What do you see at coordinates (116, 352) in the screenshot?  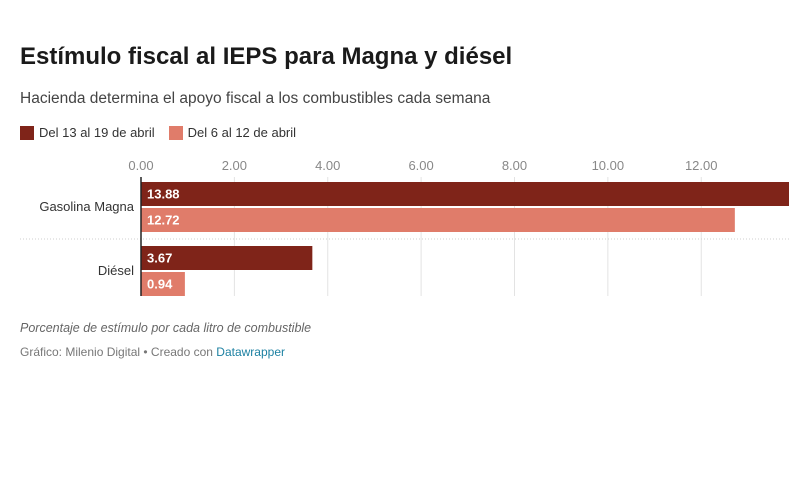 I see `credit-prefix: Gráfico: Milenio Digital • Creado con` at bounding box center [116, 352].